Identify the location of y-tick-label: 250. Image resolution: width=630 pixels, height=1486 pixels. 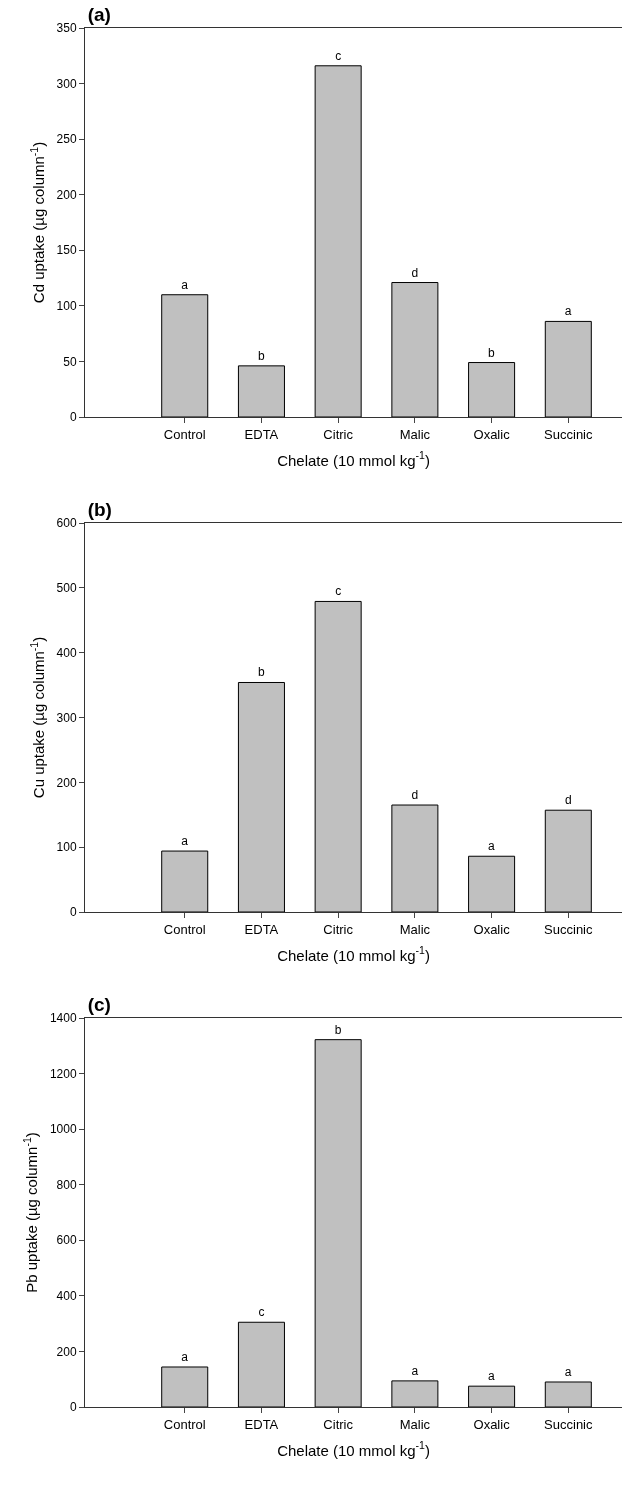
(66, 139).